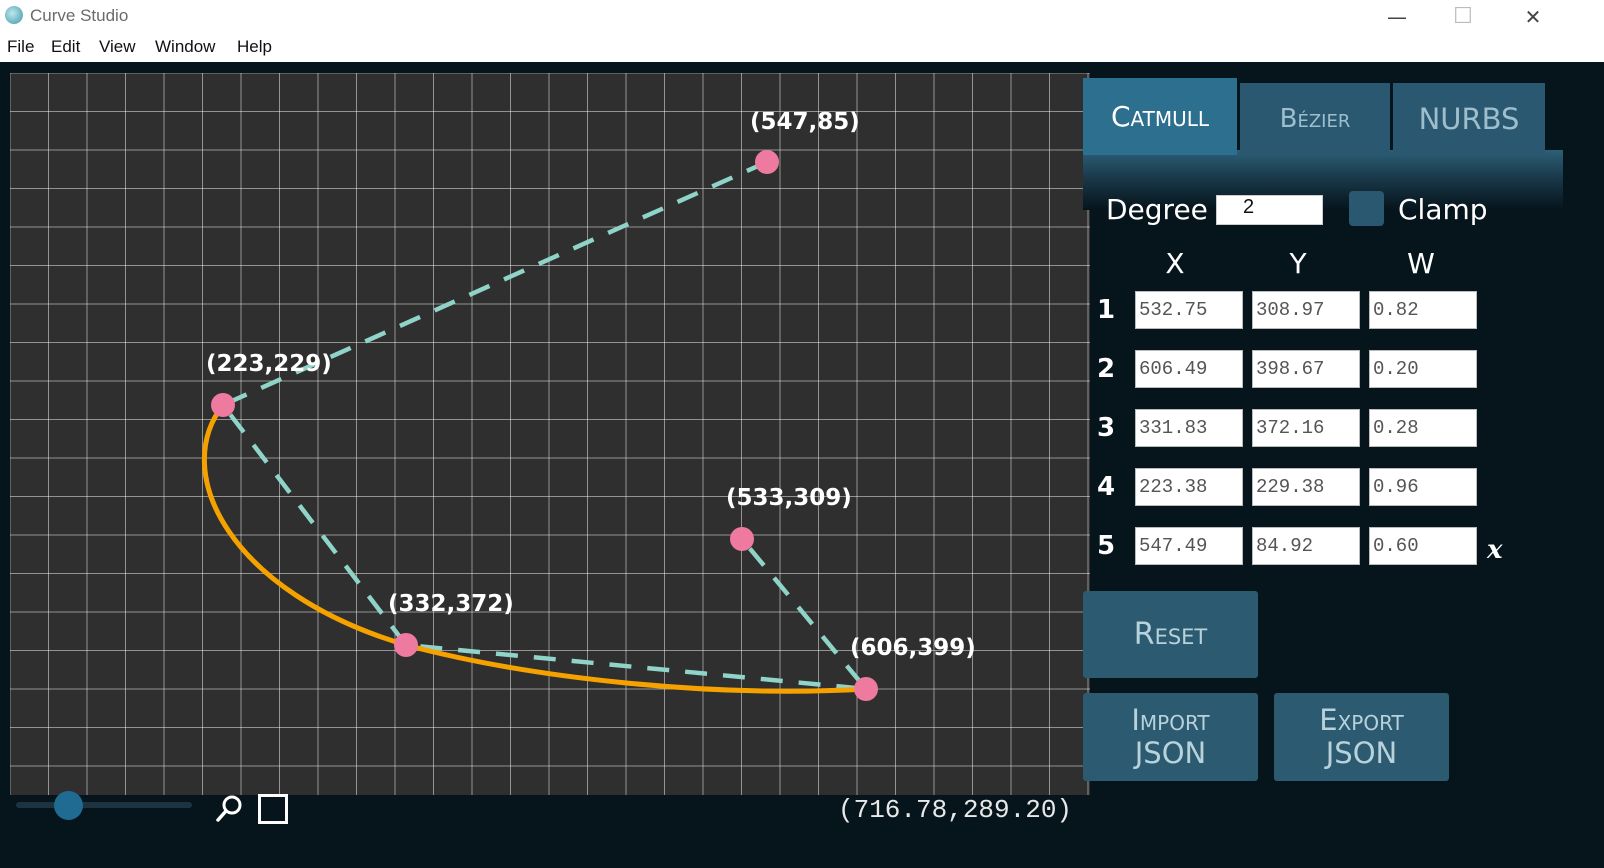 This screenshot has height=868, width=1604. Describe the element at coordinates (14, 15) in the screenshot. I see `app-logo-icon` at that location.